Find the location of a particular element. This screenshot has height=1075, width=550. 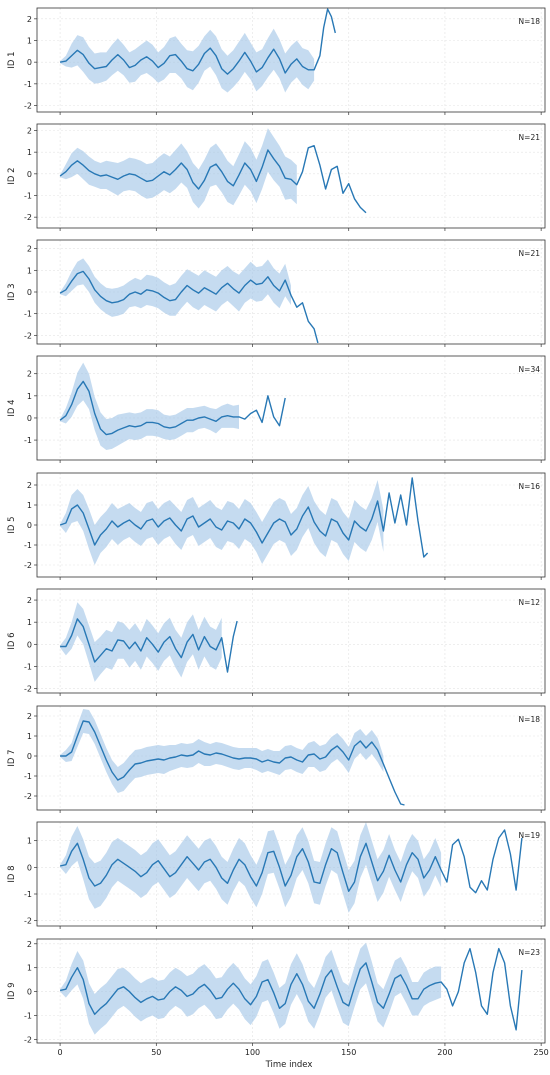

panel-7: -2 -1 0 1 2 ID 7 N=18 is located at coordinates (276, 759).